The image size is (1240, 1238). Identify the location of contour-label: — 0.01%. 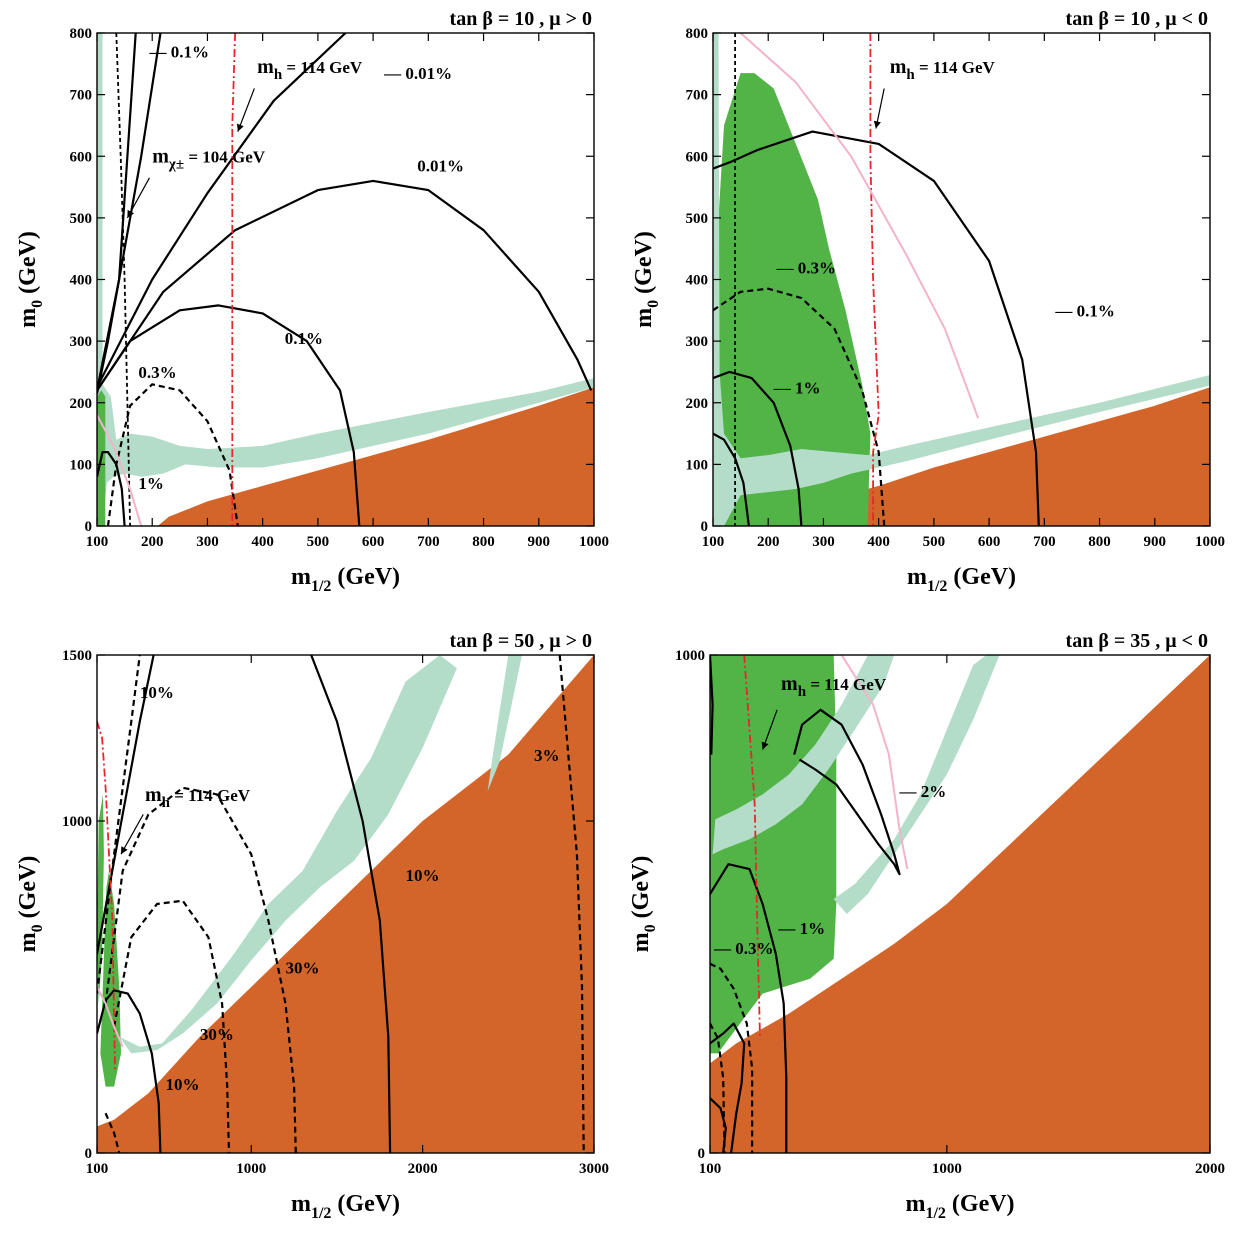
(417, 73).